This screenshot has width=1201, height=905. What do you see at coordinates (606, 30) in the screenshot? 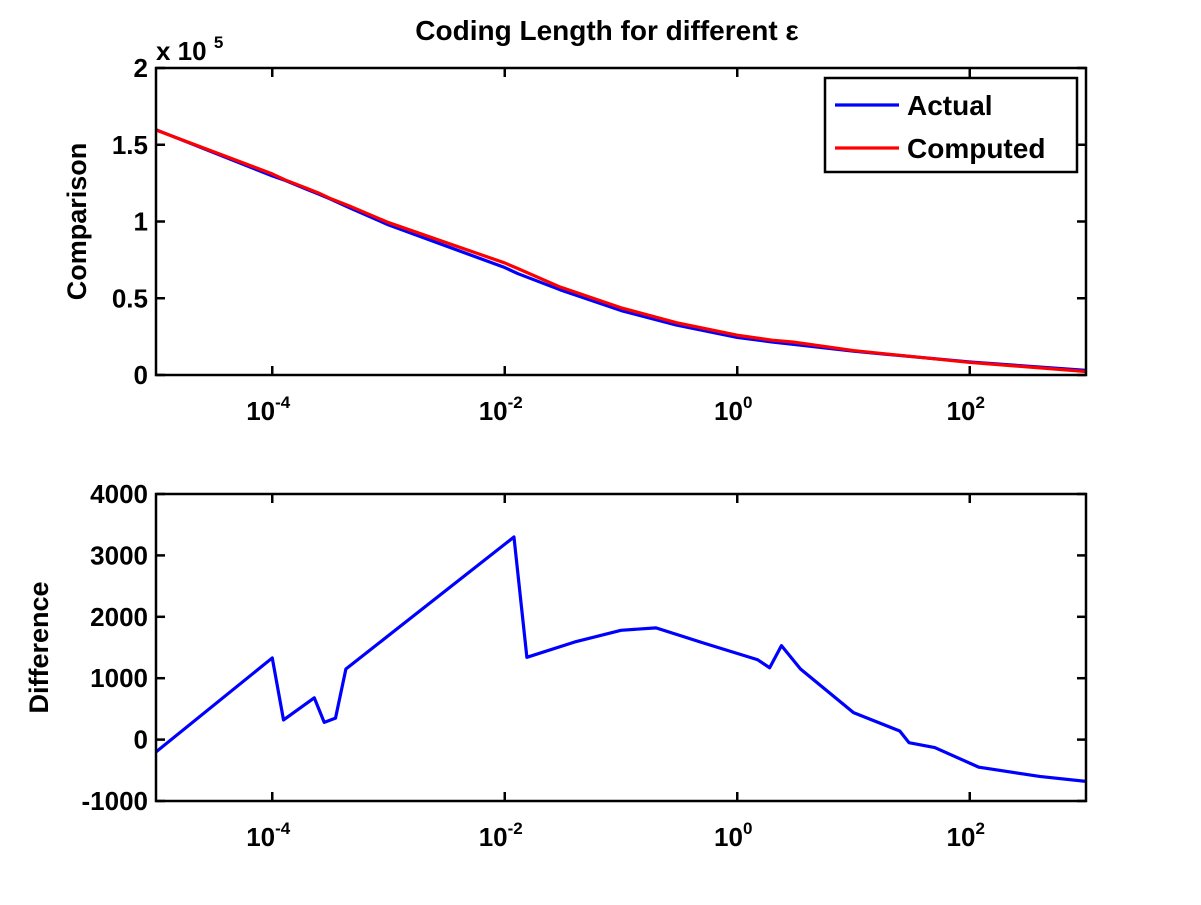
I see `chart-title: Coding Length for different ε` at bounding box center [606, 30].